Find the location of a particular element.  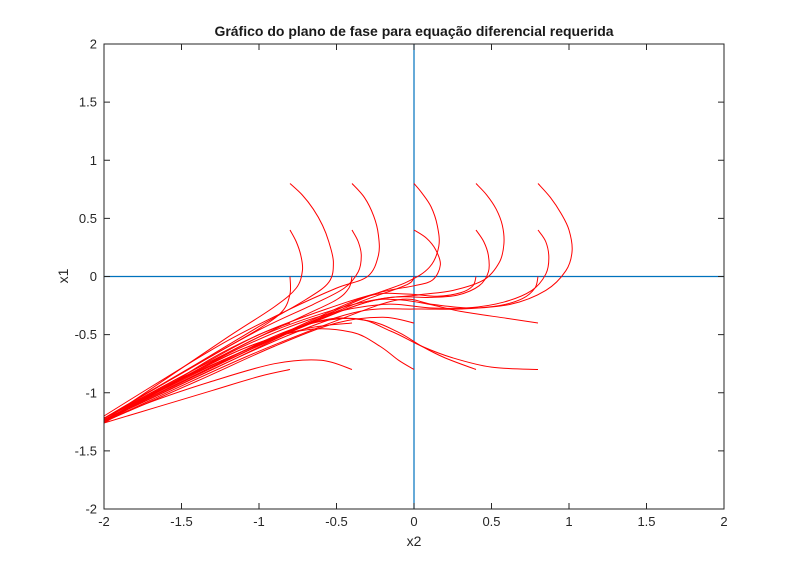

y-tick-label: 0.5 is located at coordinates (88, 218).